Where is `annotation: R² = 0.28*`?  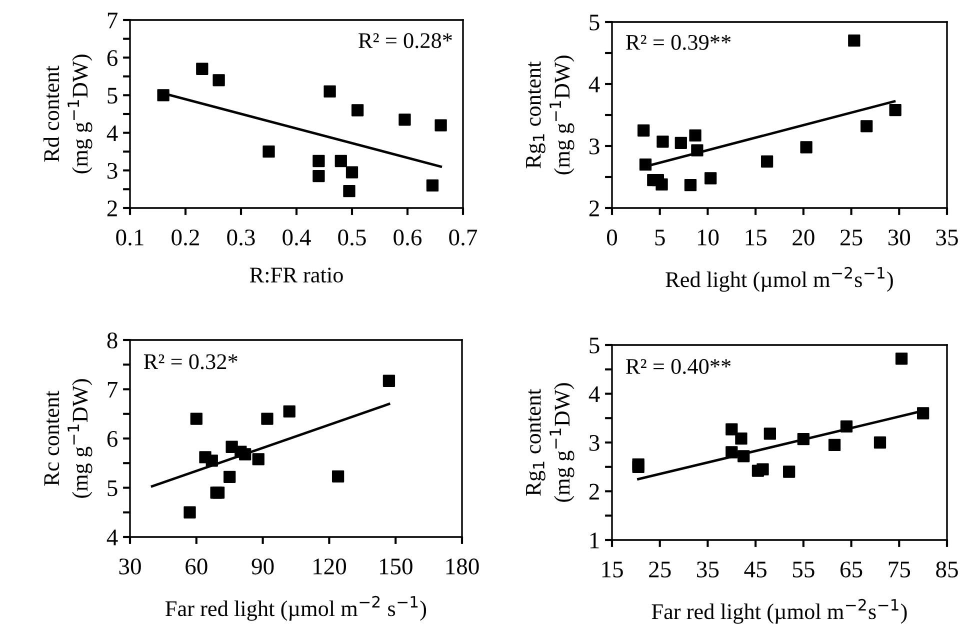 annotation: R² = 0.28* is located at coordinates (405, 40).